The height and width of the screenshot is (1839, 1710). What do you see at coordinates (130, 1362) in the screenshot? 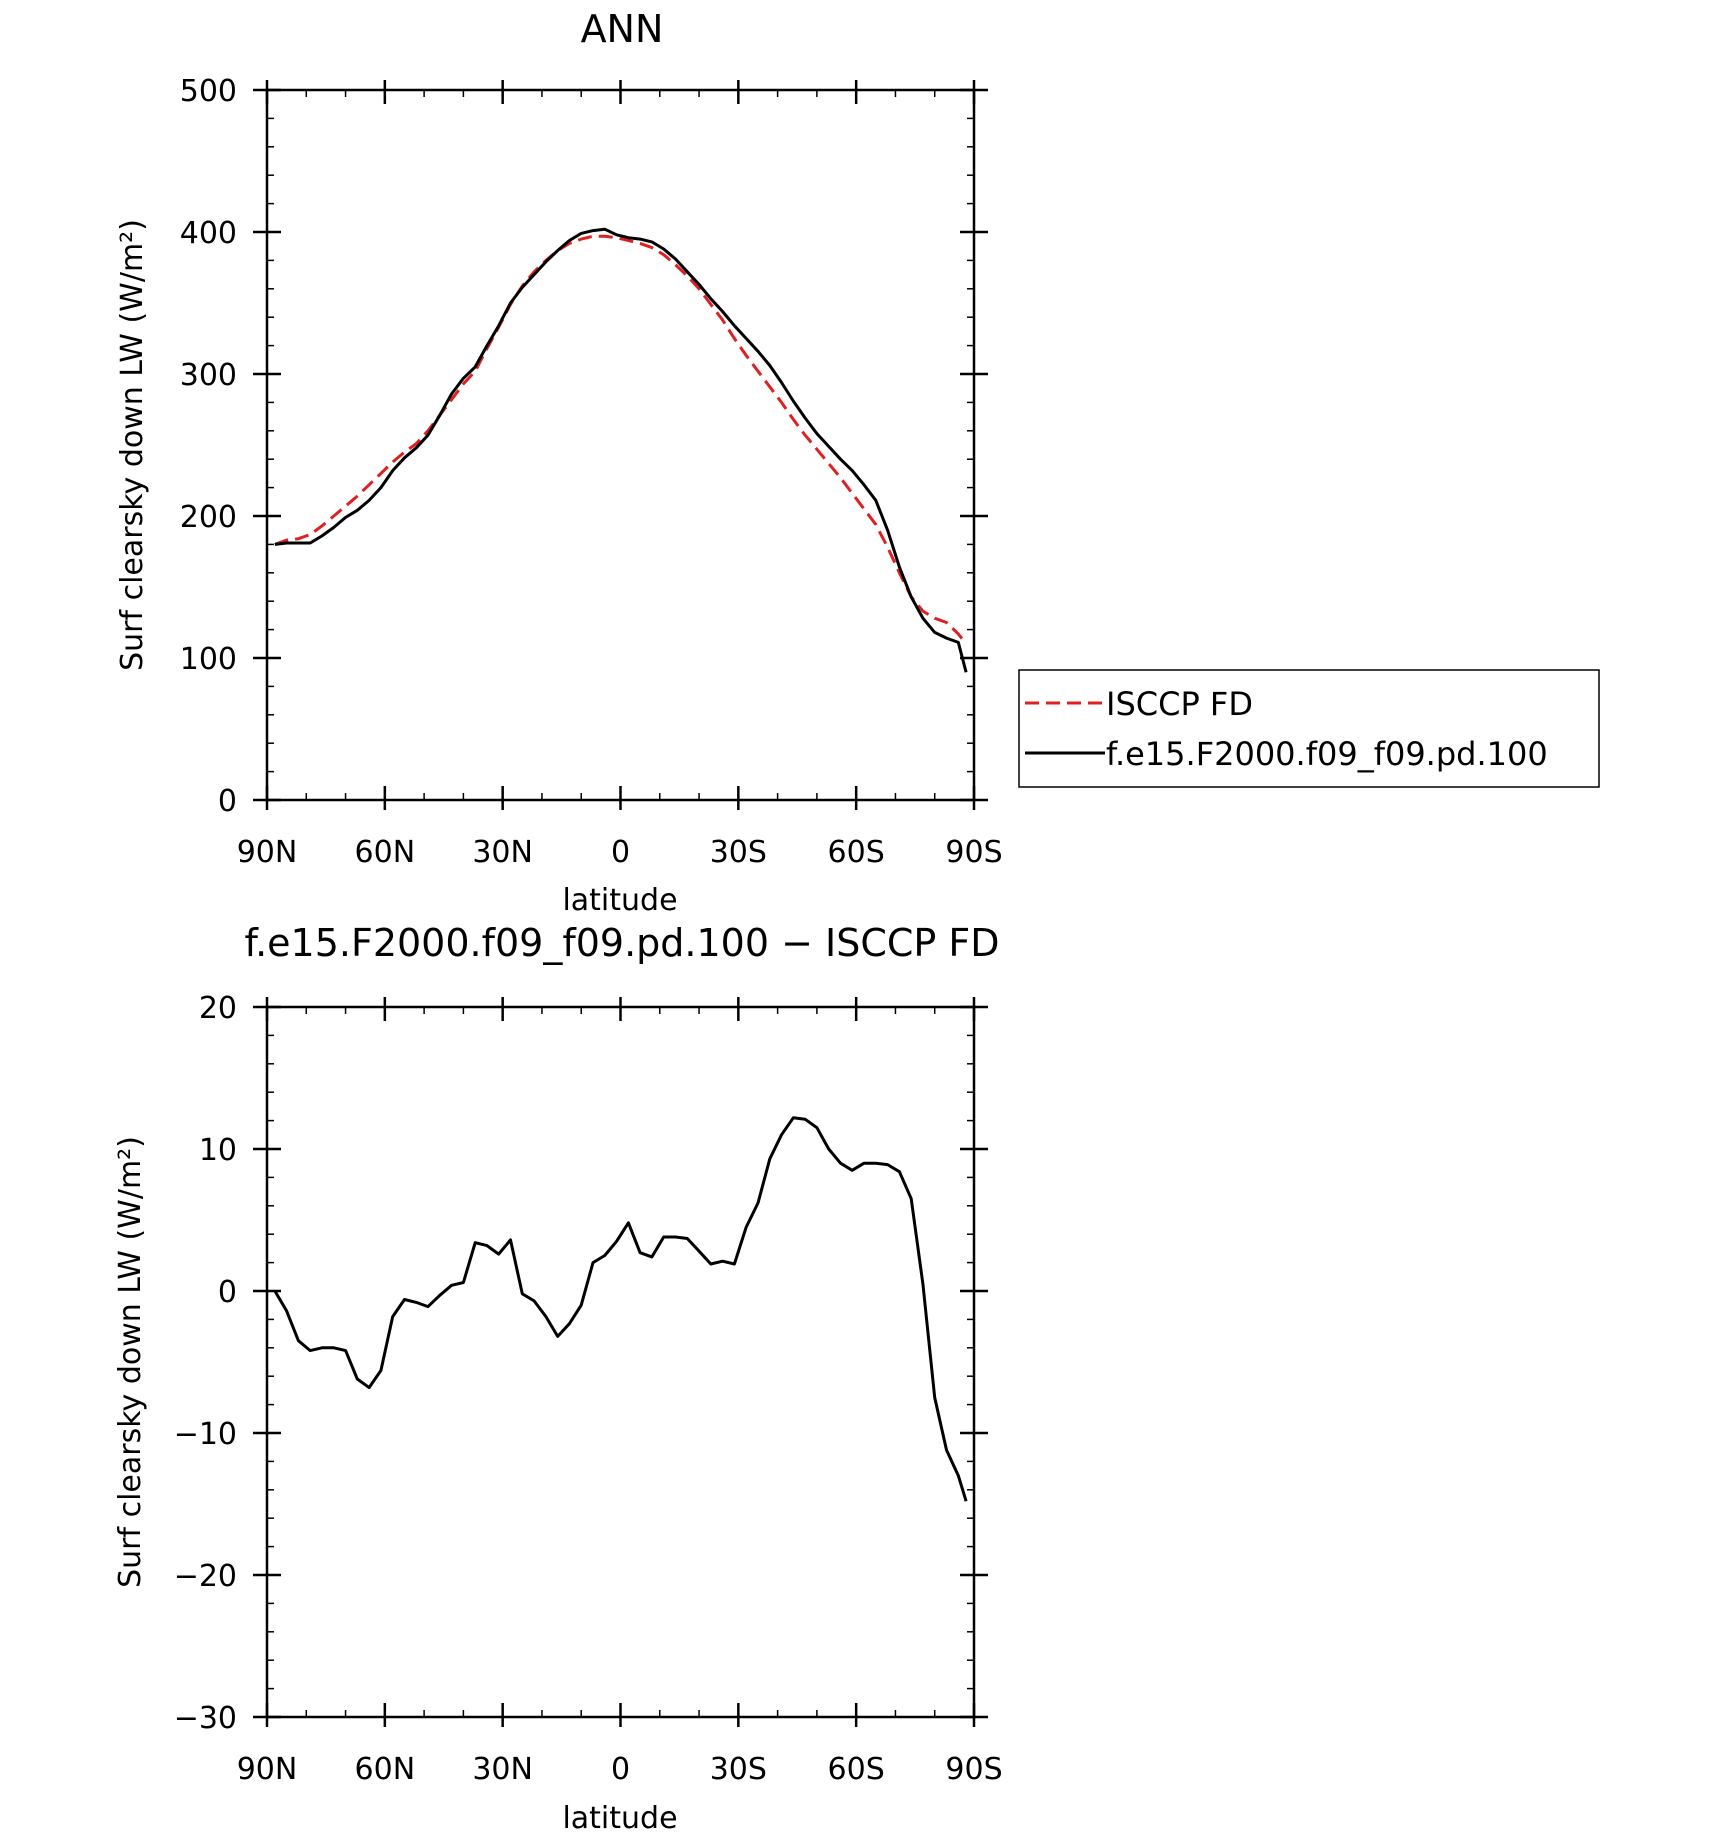
I see `bottom-y-axis-label: Surf clearsky down LW (W/m²)` at bounding box center [130, 1362].